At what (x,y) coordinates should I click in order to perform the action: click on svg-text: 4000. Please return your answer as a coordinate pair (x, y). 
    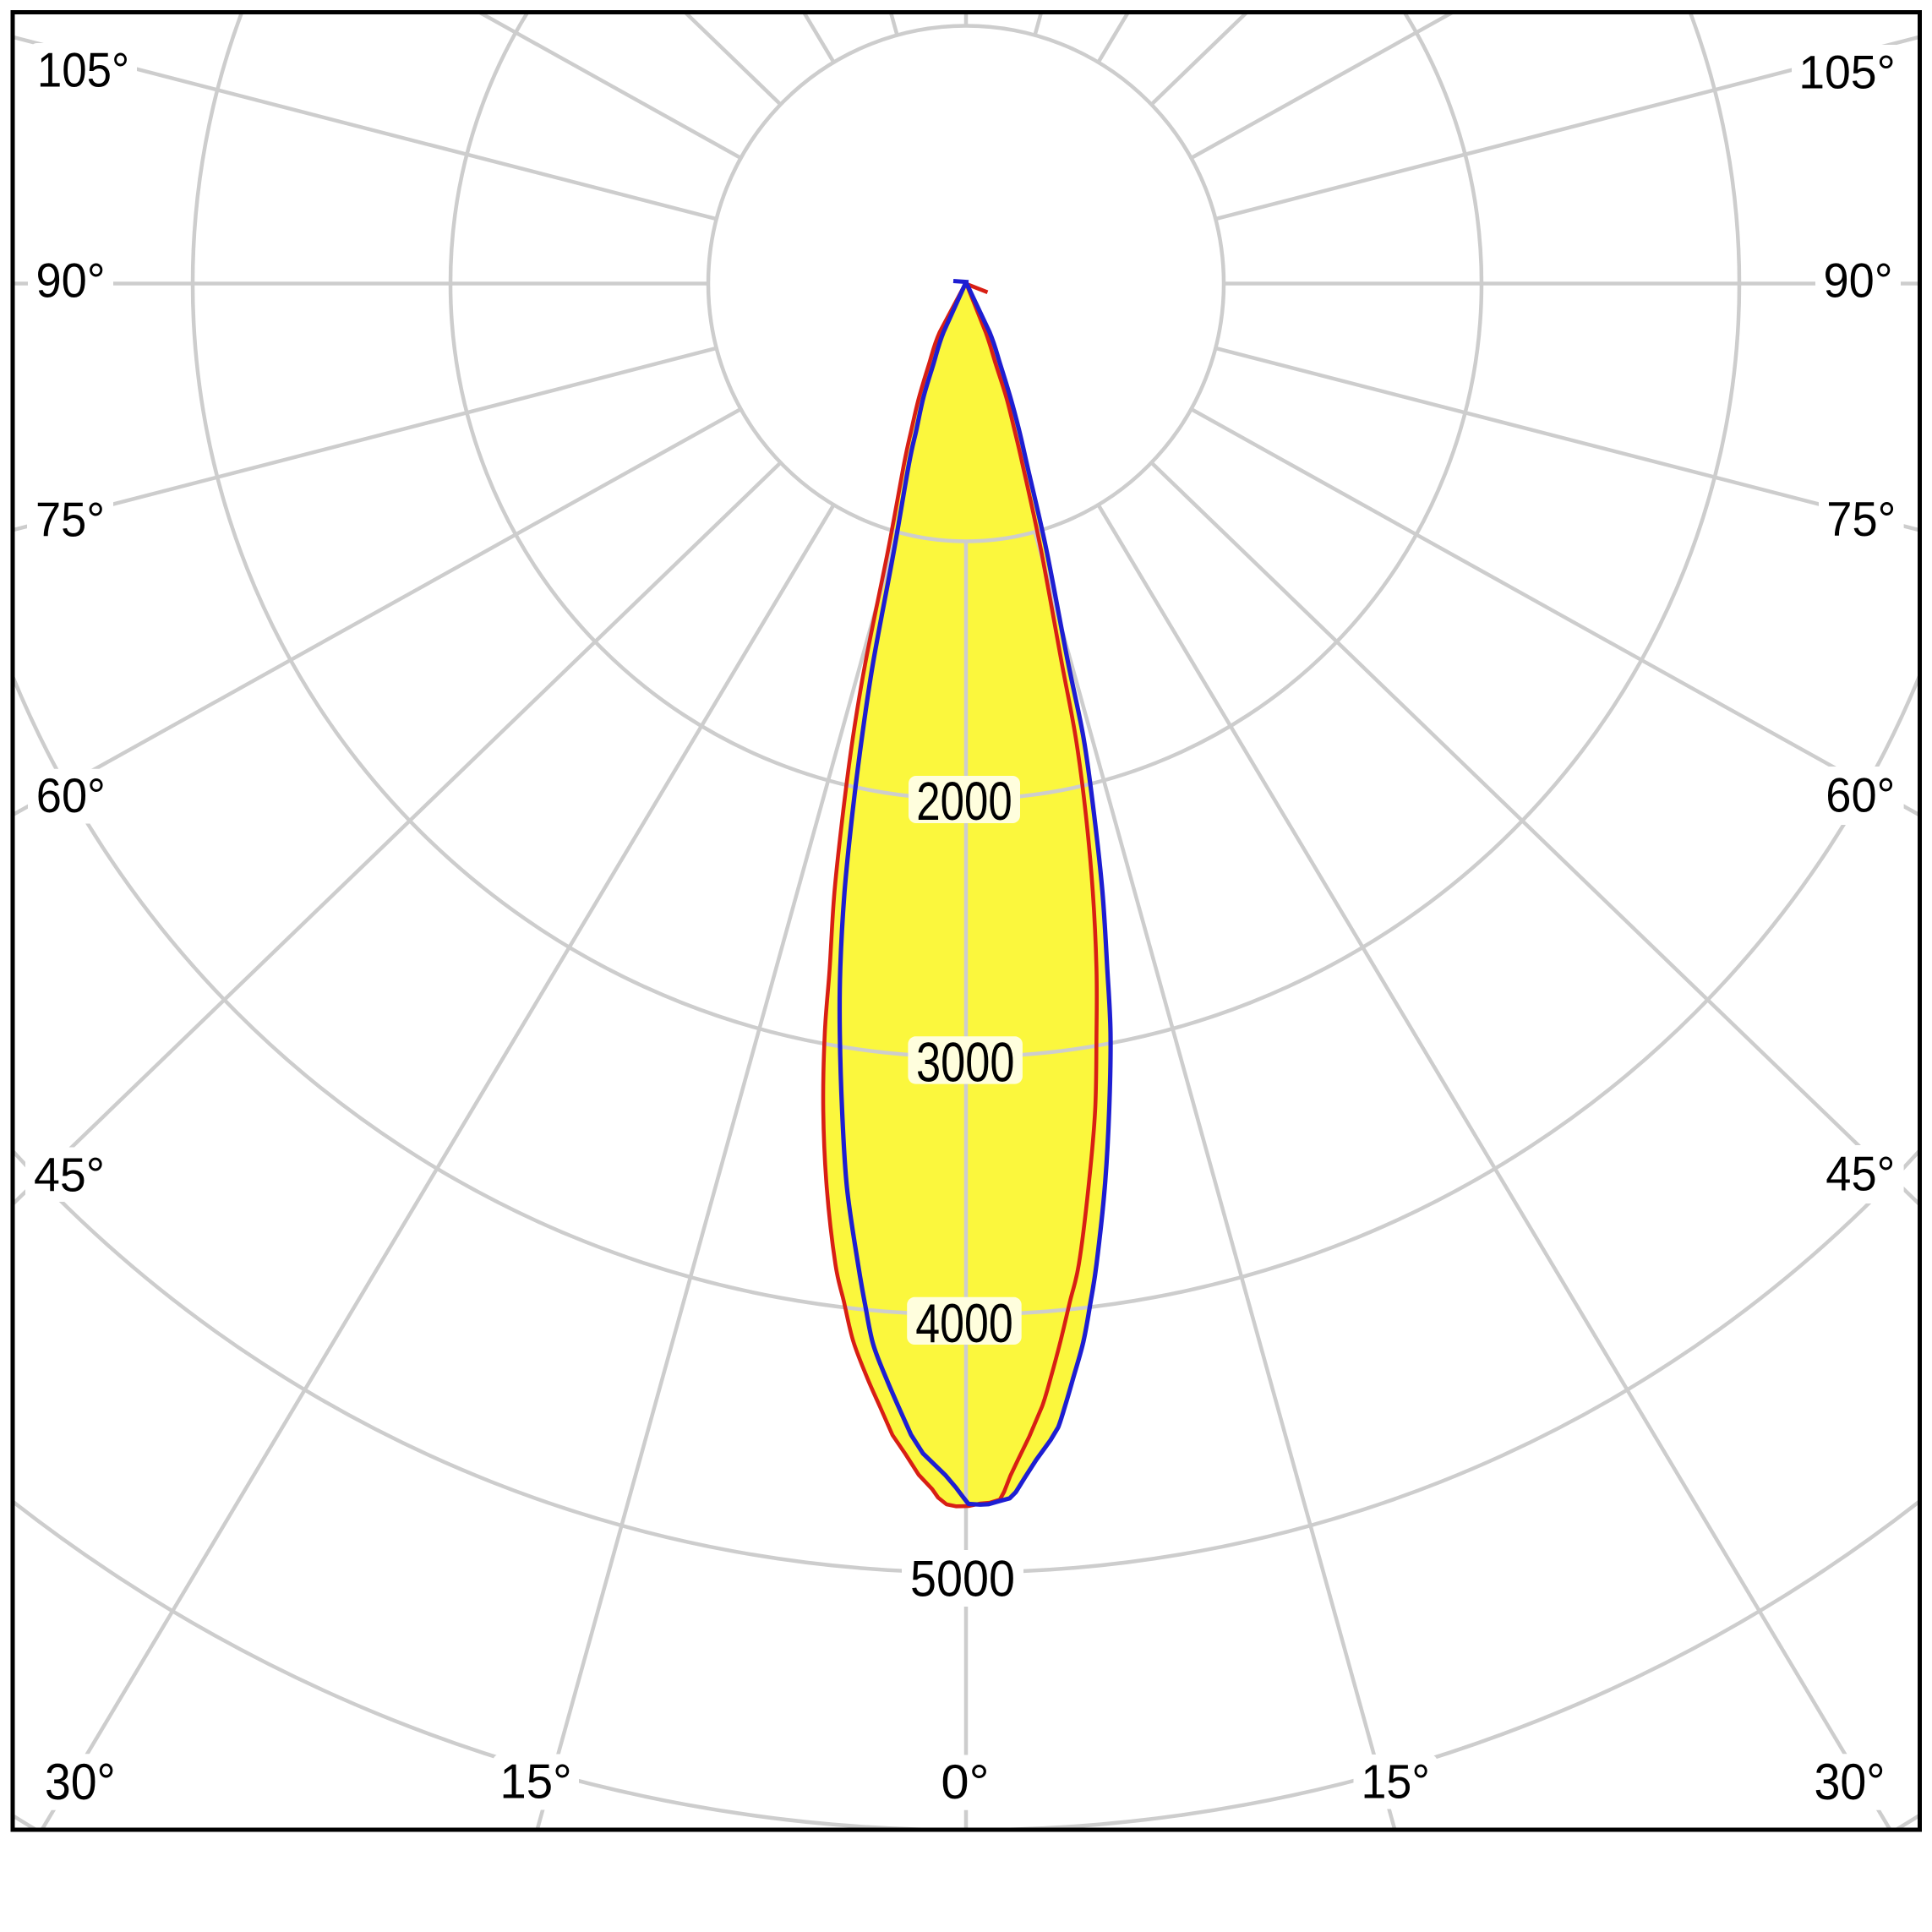
    Looking at the image, I should click on (964, 1323).